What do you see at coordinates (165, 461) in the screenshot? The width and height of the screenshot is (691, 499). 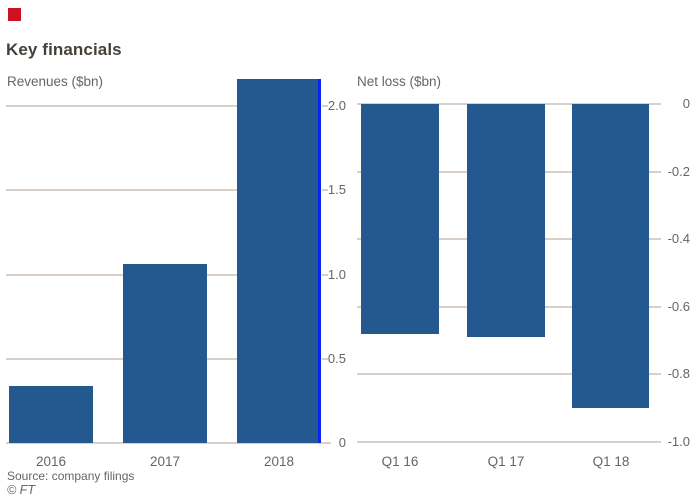 I see `revenues-category-label: 2017` at bounding box center [165, 461].